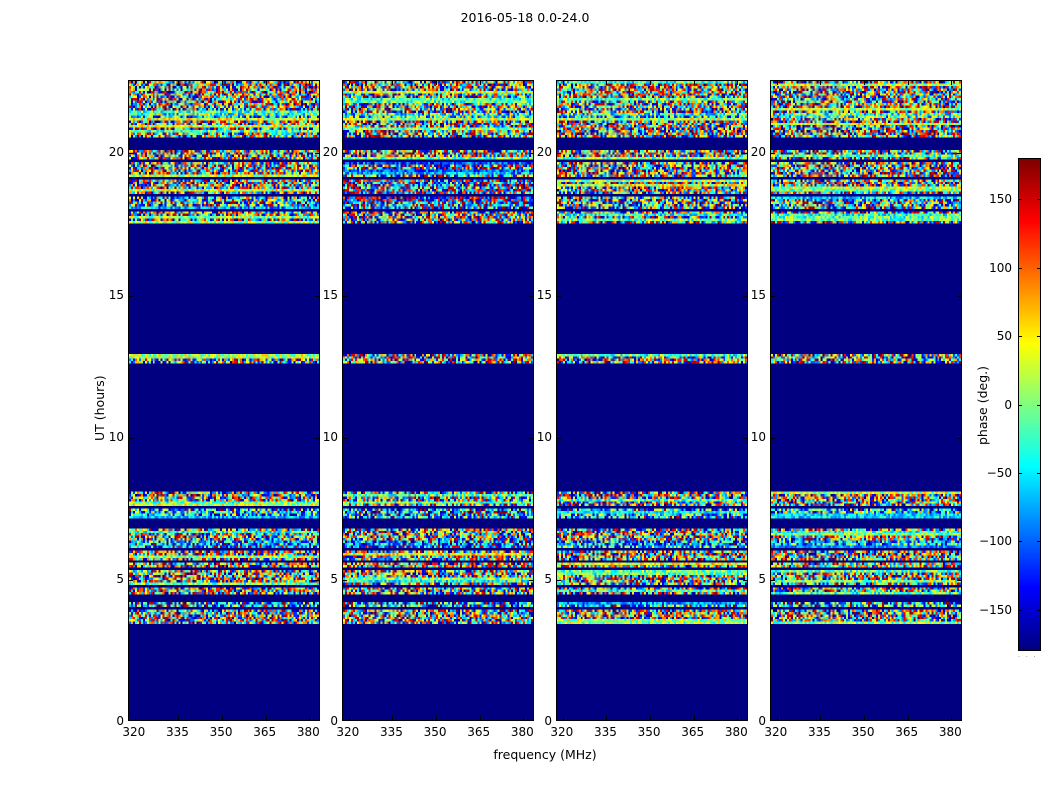 The width and height of the screenshot is (1050, 800). What do you see at coordinates (545, 754) in the screenshot?
I see `x-axis-label: frequency (MHz)` at bounding box center [545, 754].